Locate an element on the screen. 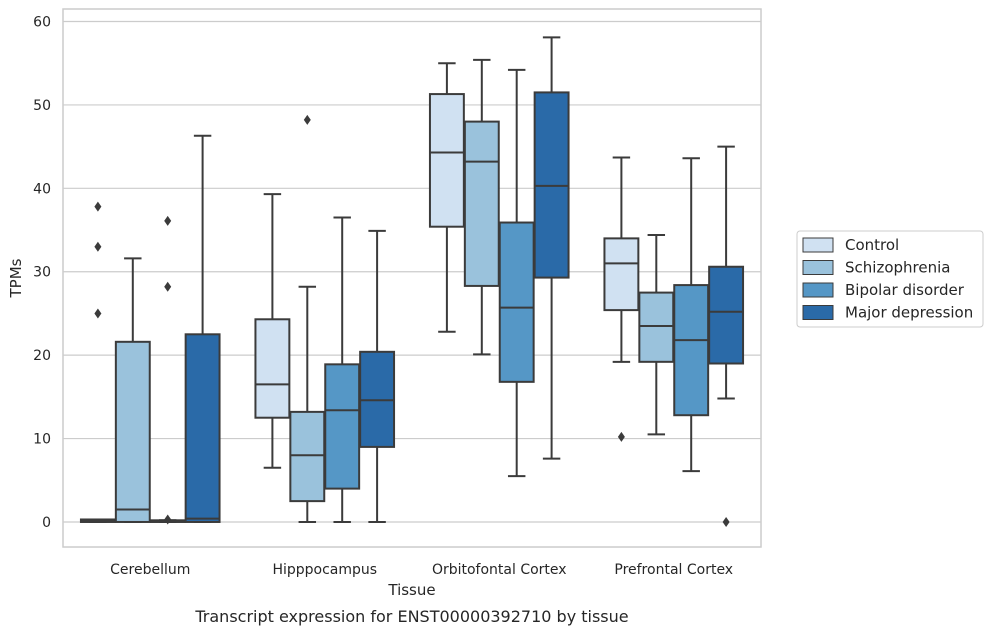 This screenshot has height=634, width=993. legend-label: Major depression is located at coordinates (909, 313).